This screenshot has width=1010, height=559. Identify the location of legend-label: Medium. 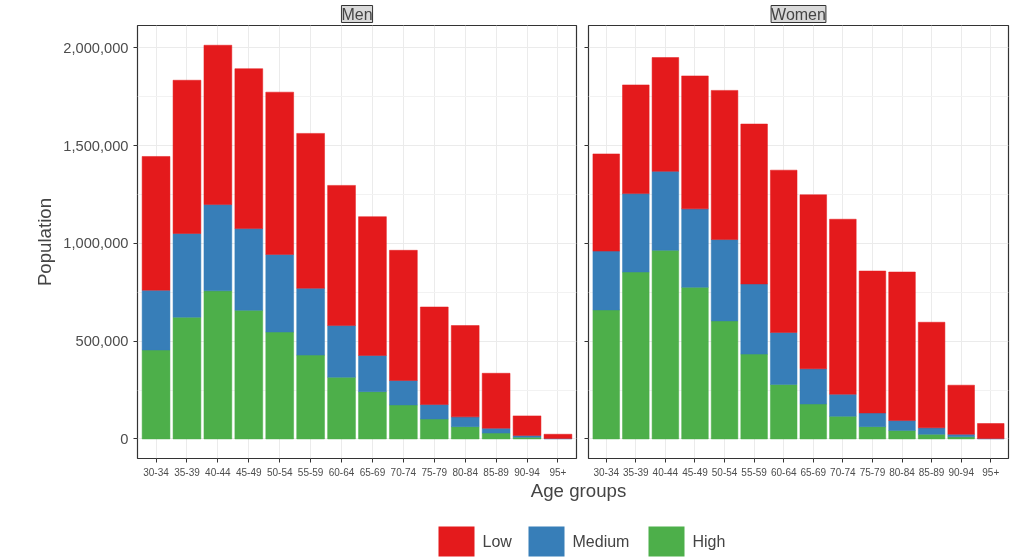
(601, 541).